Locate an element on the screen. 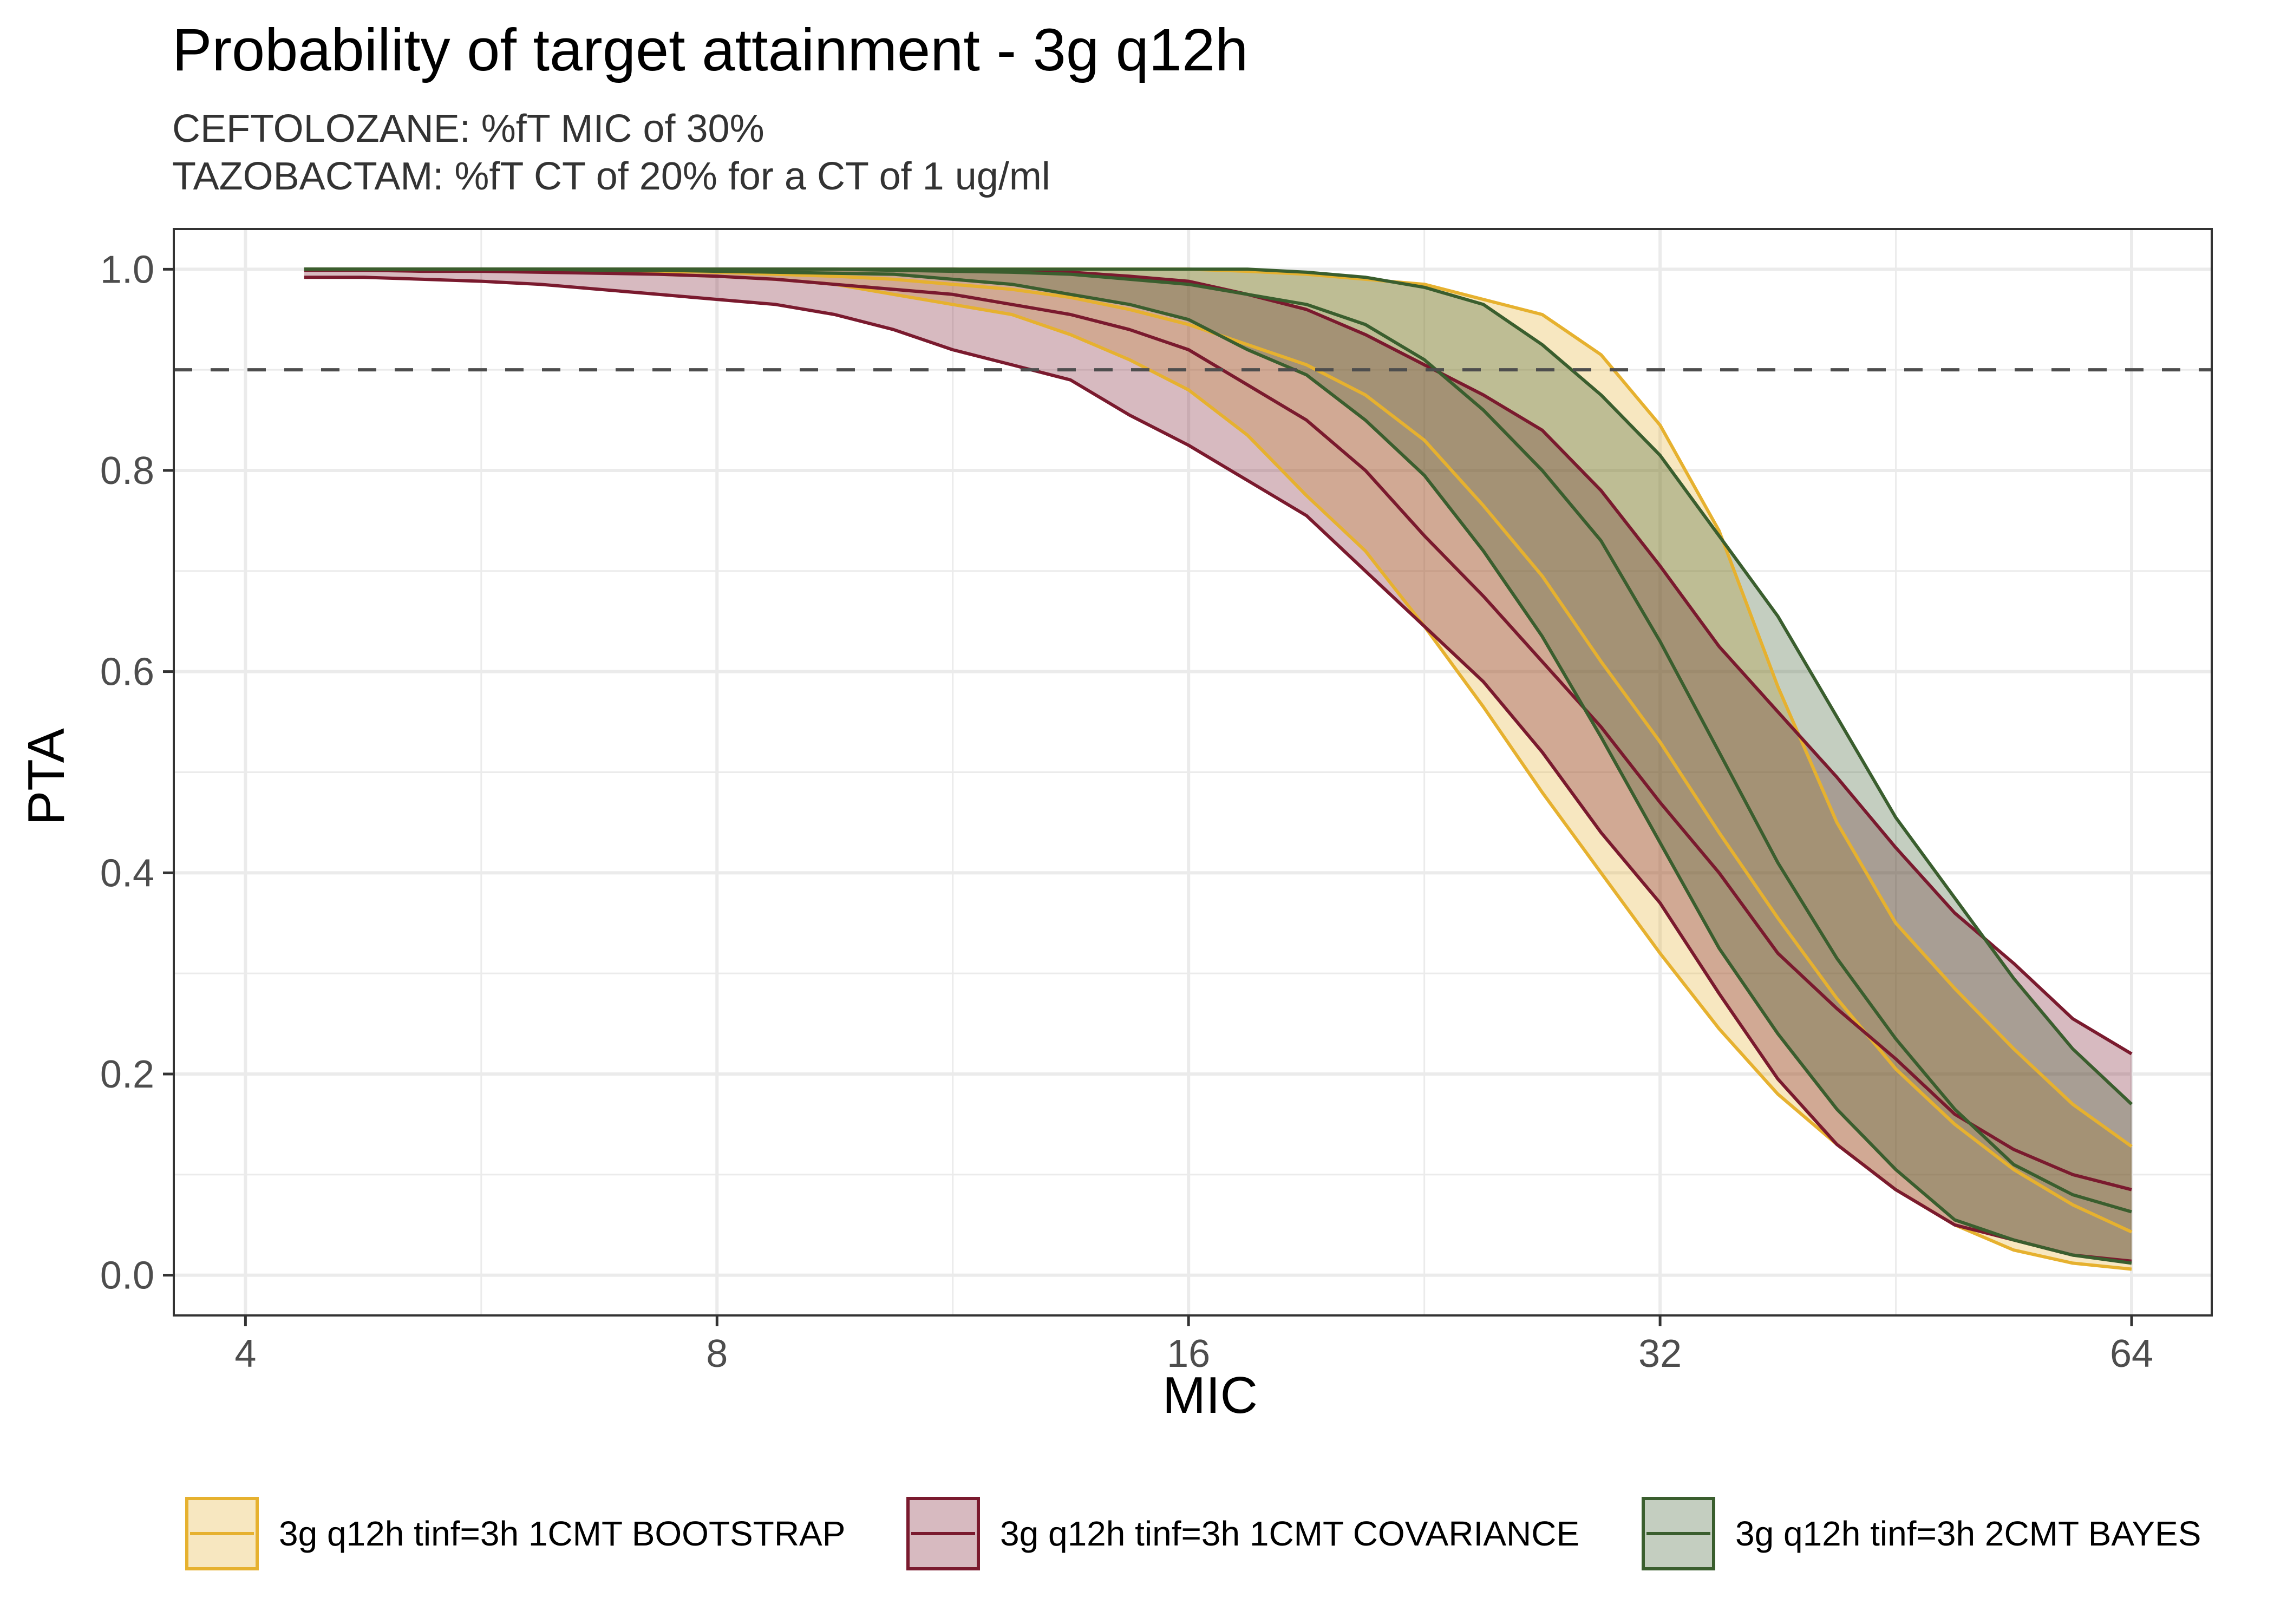  x-tick-label: 8 is located at coordinates (717, 1354).